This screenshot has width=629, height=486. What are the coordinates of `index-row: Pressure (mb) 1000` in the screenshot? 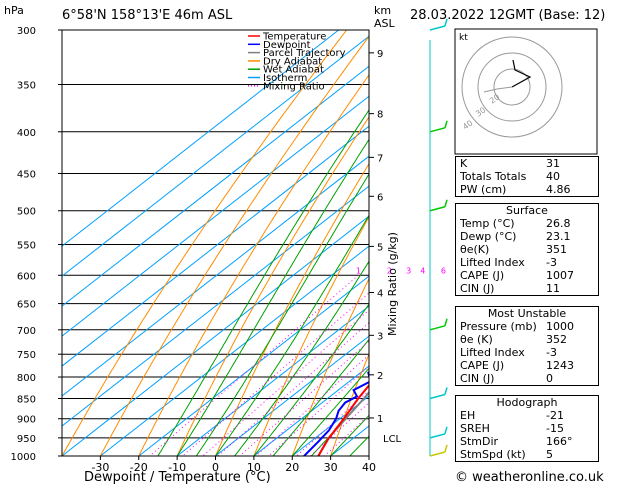 It's located at (517, 326).